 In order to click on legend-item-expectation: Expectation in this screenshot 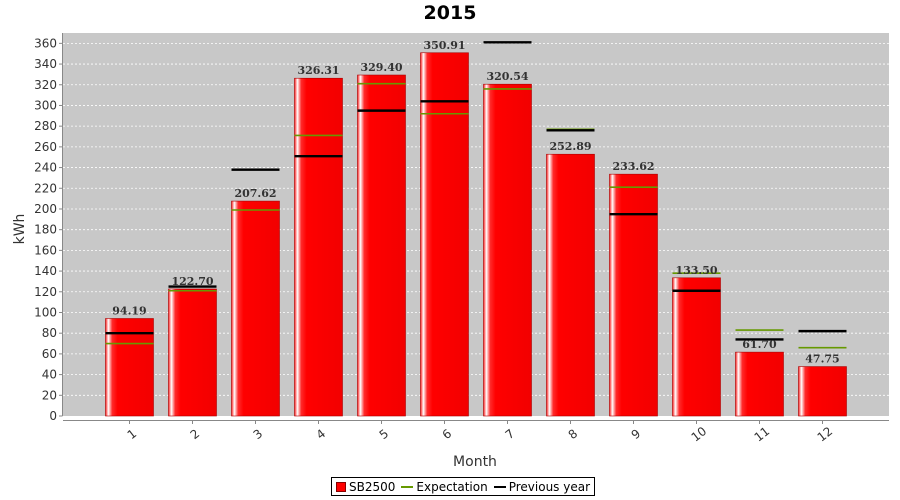, I will do `click(444, 486)`.